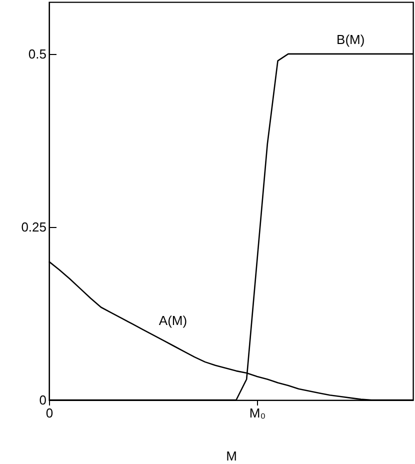 This screenshot has width=415, height=464. Describe the element at coordinates (42, 400) in the screenshot. I see `y-tick-label: 0` at that location.